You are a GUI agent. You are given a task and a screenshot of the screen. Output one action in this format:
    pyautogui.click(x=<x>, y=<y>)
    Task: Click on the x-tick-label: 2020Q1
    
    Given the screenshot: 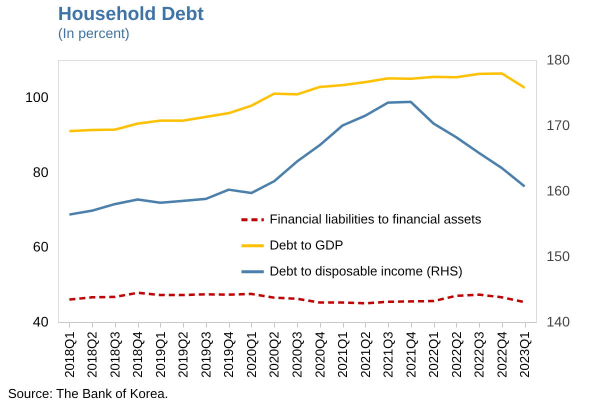 What is the action you would take?
    pyautogui.click(x=251, y=355)
    